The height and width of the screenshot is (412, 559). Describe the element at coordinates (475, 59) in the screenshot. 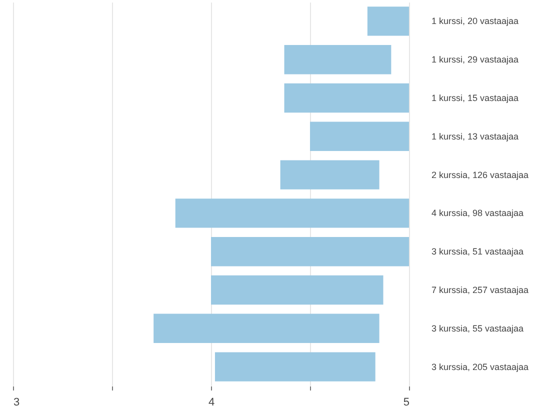

I see `y-tick-label: 1 kurssi, 29 vastaajaa` at that location.